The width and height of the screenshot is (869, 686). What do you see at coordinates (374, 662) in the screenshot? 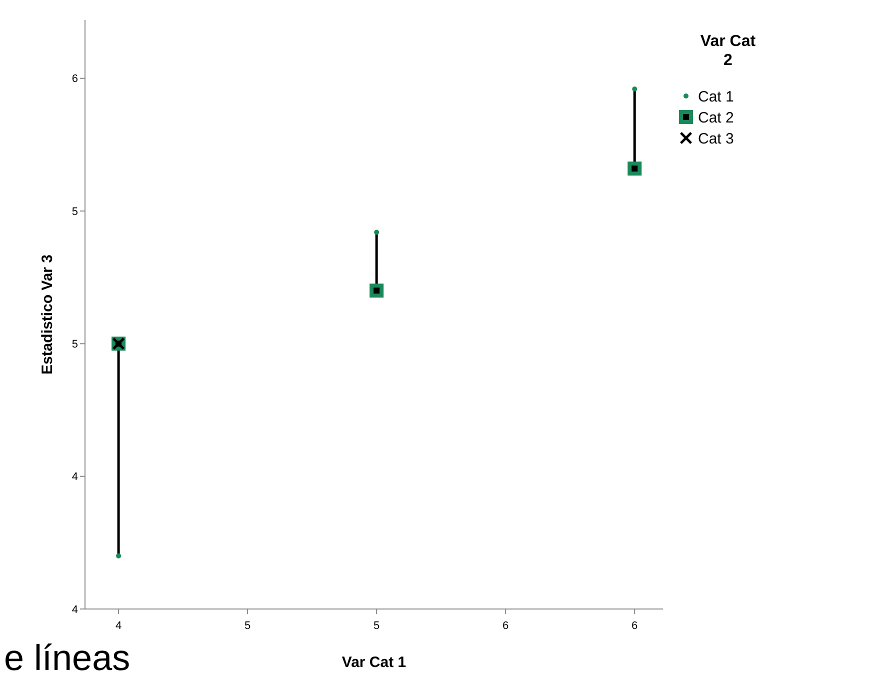
I see `x-axis-title: Var Cat 1` at bounding box center [374, 662].